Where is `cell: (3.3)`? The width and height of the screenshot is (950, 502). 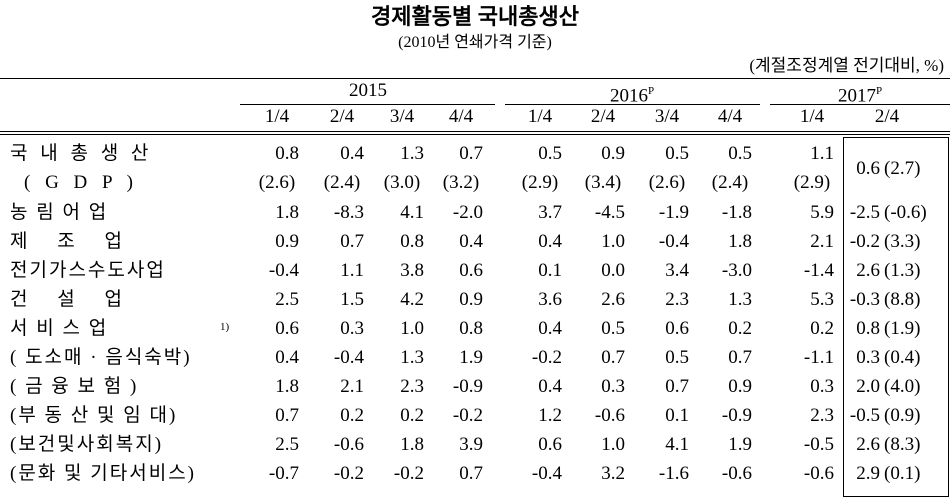
cell: (3.3) is located at coordinates (902, 241).